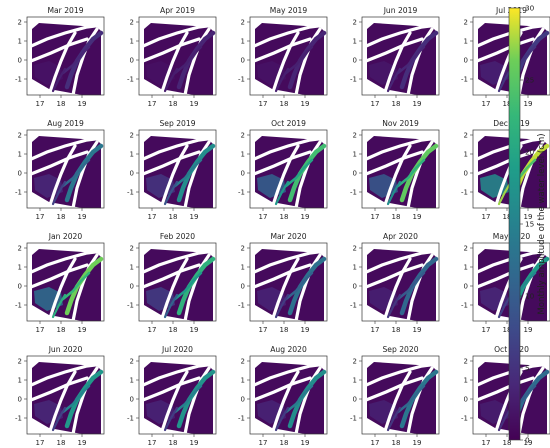  I want to click on map-panel: Jun 2020 2 1 0 -1 17 18 19, so click(60, 396).